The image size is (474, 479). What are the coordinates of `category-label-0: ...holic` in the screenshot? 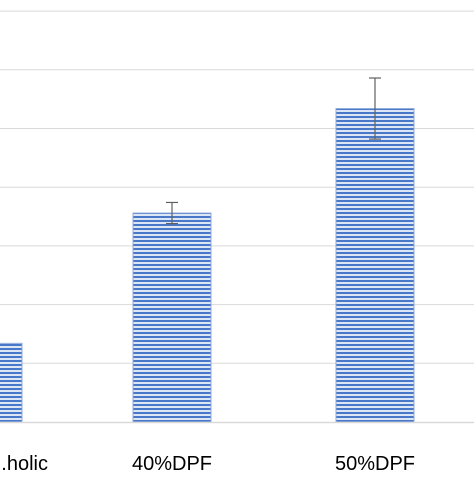 It's located at (24, 463).